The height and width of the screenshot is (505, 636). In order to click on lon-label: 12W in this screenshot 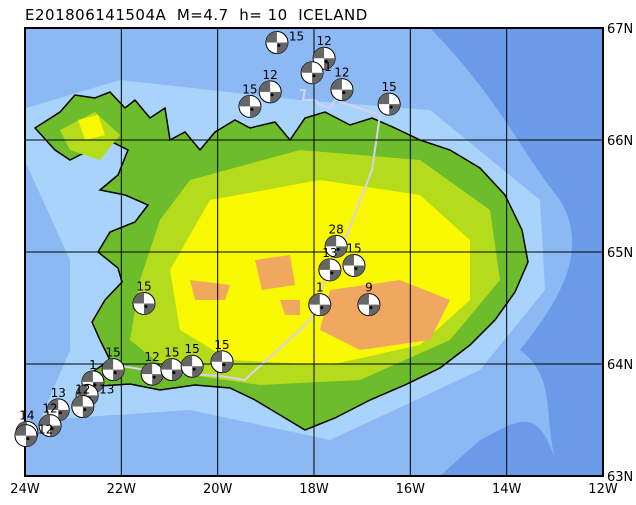, I will do `click(603, 489)`.